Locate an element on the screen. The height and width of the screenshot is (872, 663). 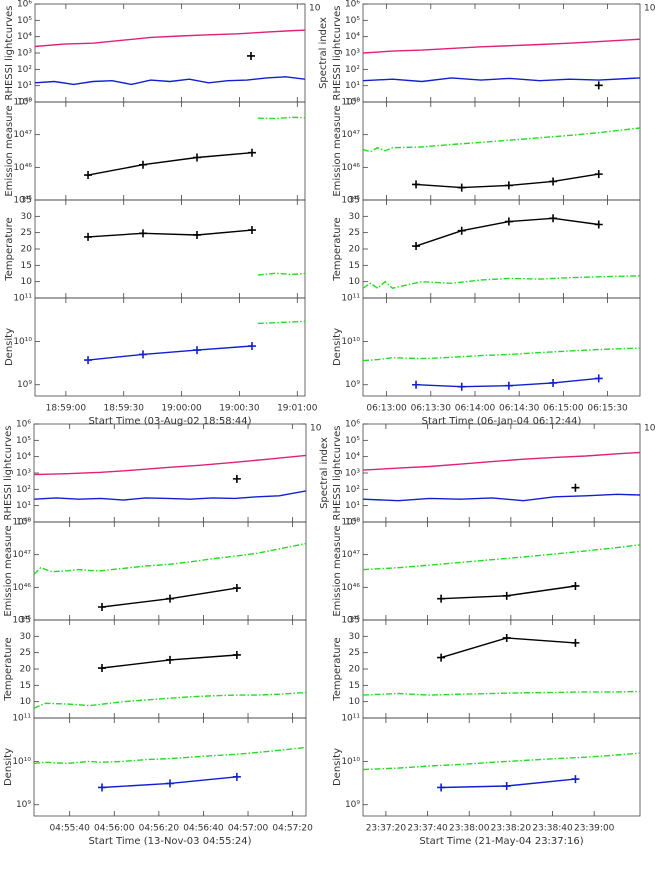
y-tick-label: 10¹ is located at coordinates (24, 86).